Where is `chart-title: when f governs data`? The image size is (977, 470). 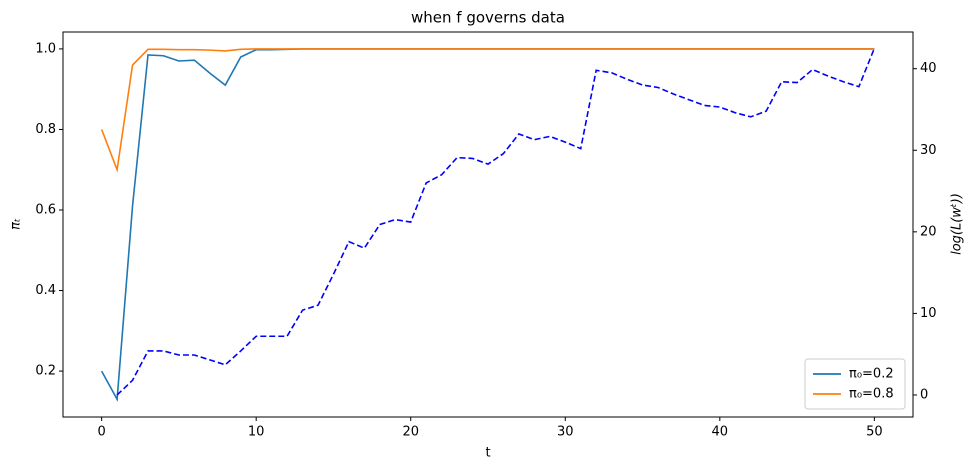 chart-title: when f governs data is located at coordinates (488, 18).